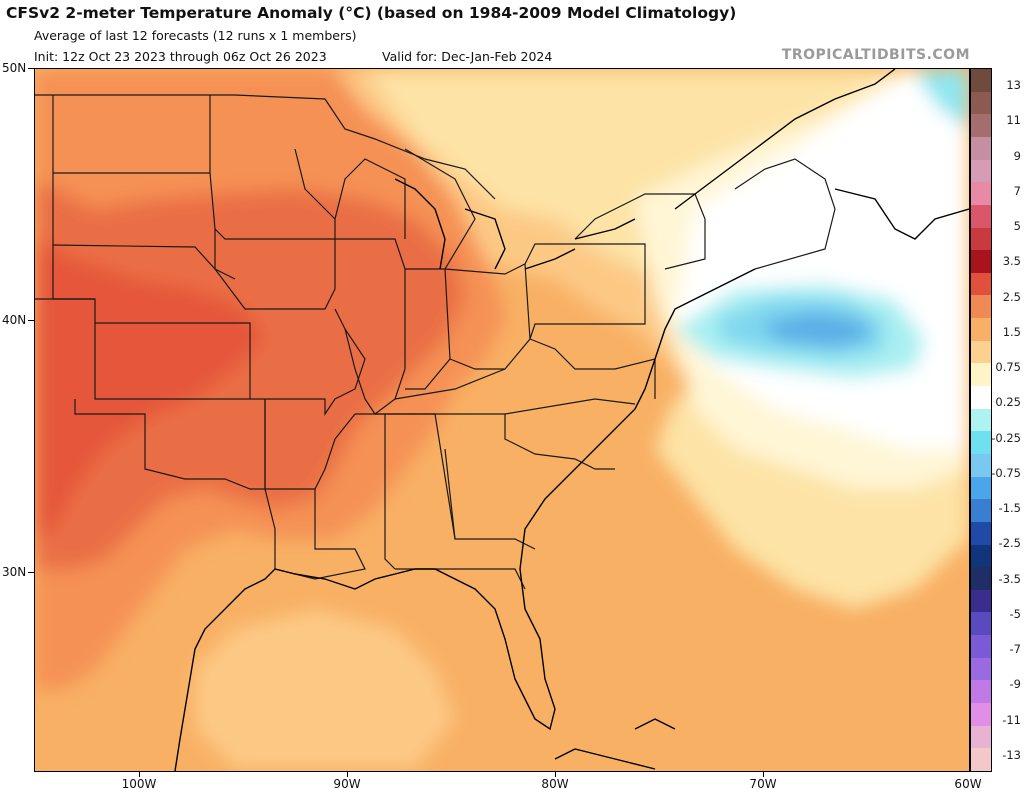 This screenshot has width=1024, height=793. I want to click on gulf-coast, so click(285, 669).